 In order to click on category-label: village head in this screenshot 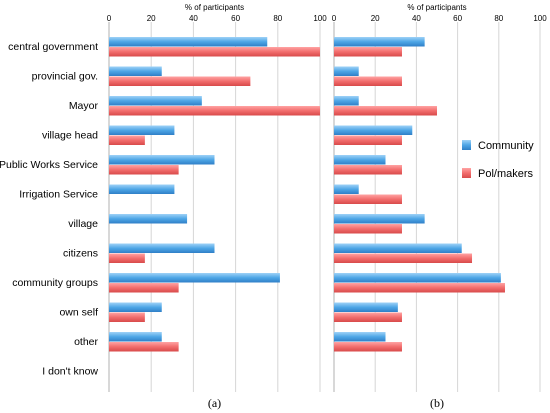, I will do `click(70, 136)`.